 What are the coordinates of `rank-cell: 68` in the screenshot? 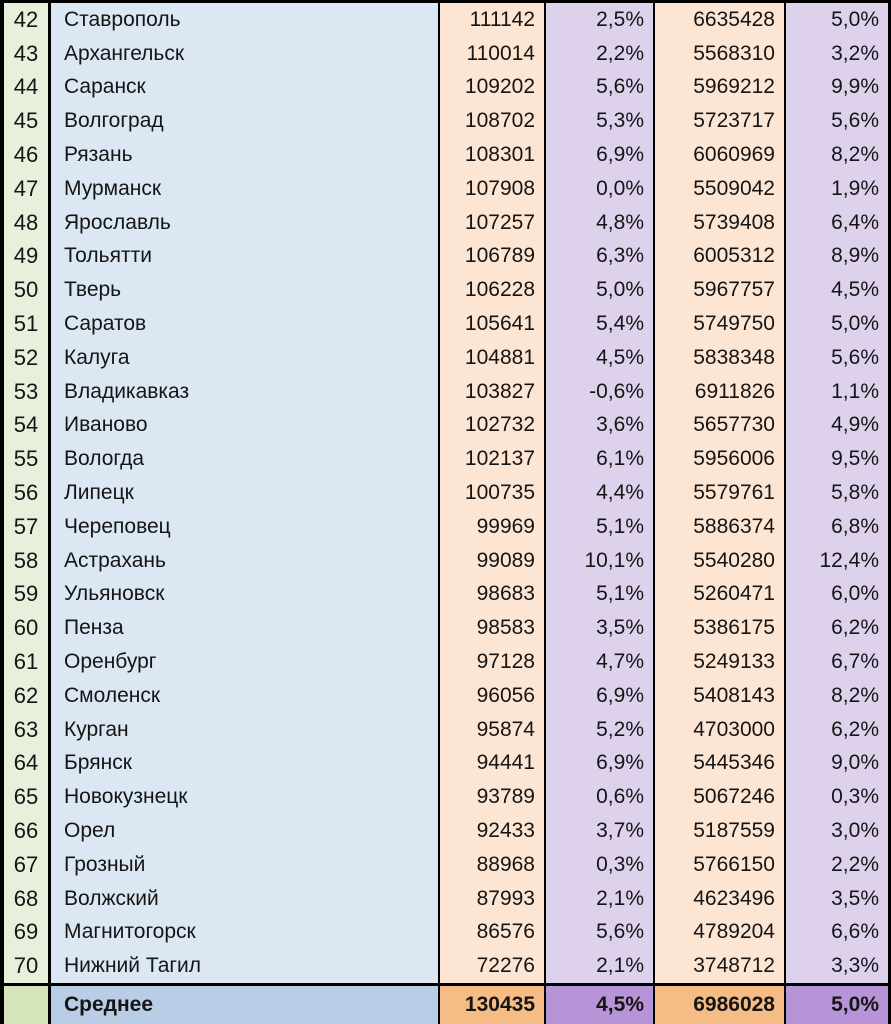 It's located at (26, 898).